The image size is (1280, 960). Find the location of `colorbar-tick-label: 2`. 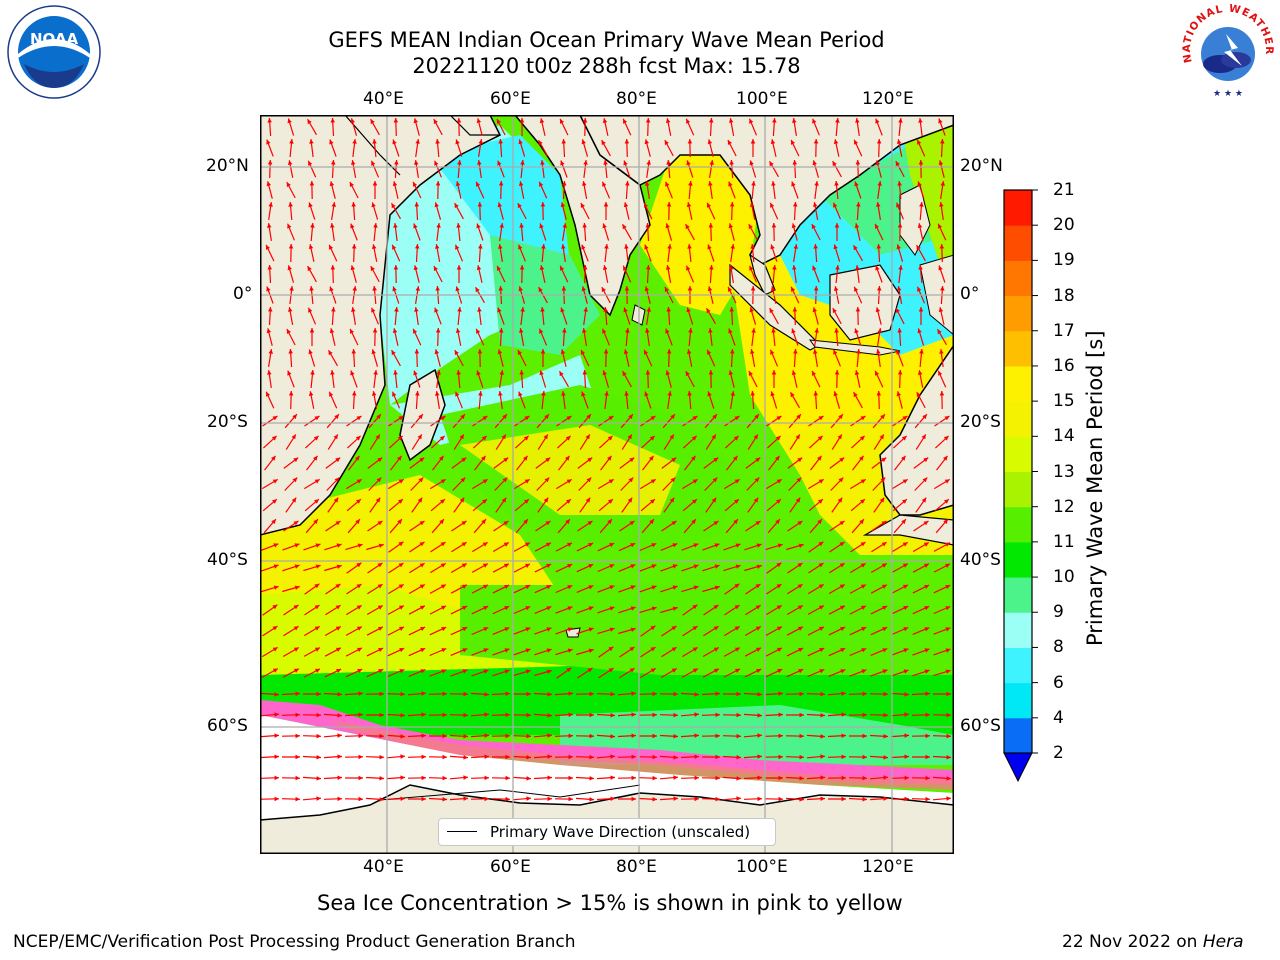

colorbar-tick-label: 2 is located at coordinates (1058, 753).